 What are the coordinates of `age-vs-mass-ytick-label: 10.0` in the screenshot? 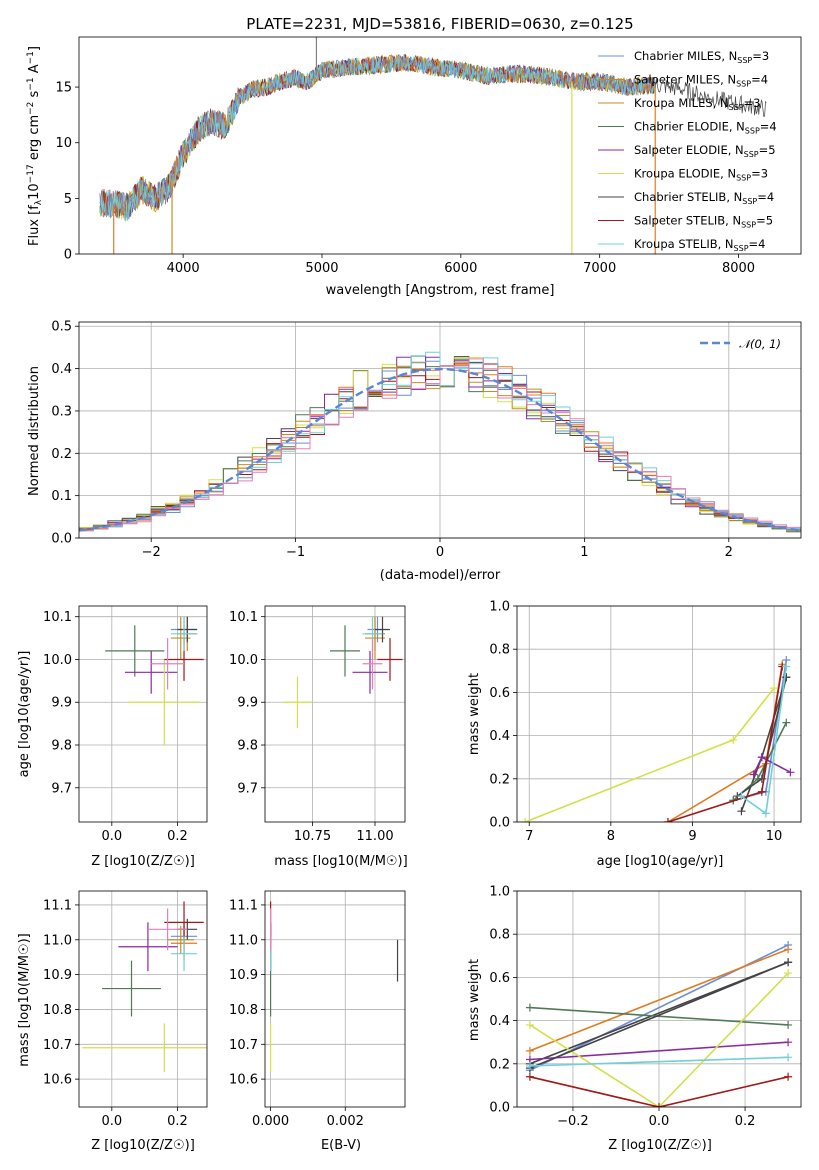 It's located at (243, 660).